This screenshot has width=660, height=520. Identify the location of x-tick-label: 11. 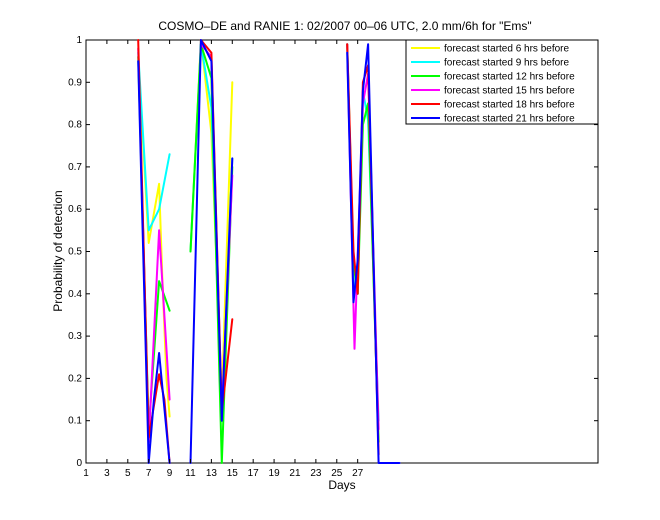
(190, 473).